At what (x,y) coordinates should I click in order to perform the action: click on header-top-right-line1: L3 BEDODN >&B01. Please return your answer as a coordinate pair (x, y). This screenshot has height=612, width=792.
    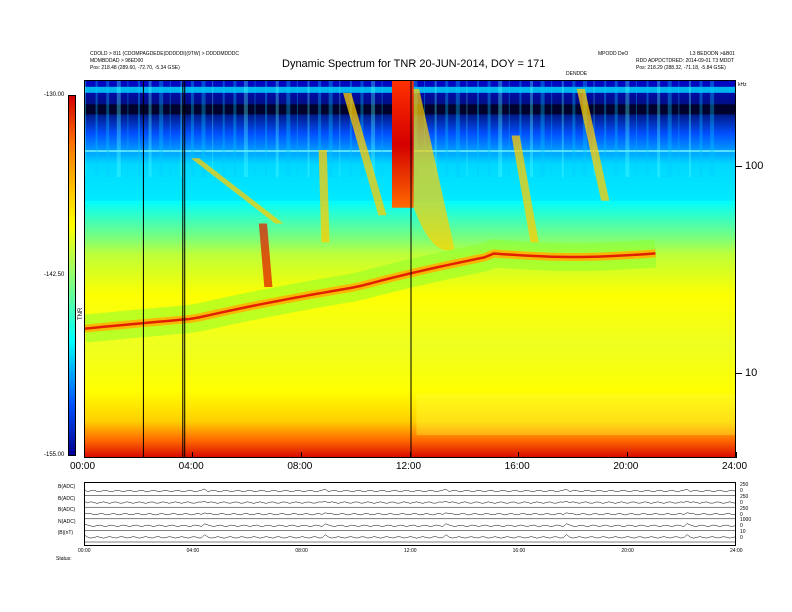
    Looking at the image, I should click on (712, 54).